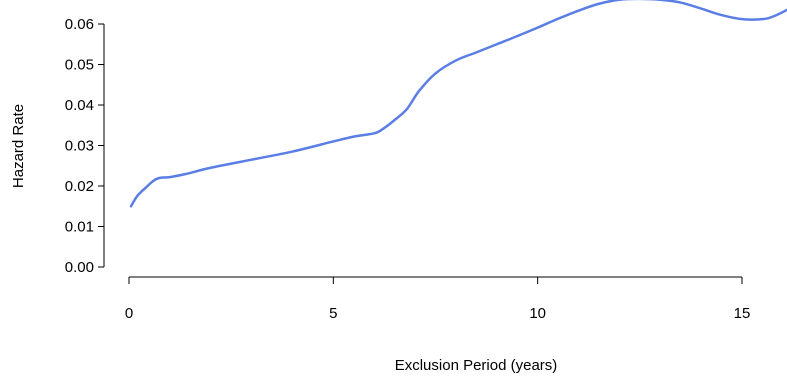 Image resolution: width=787 pixels, height=376 pixels. I want to click on x-tick-label-2: 10, so click(537, 313).